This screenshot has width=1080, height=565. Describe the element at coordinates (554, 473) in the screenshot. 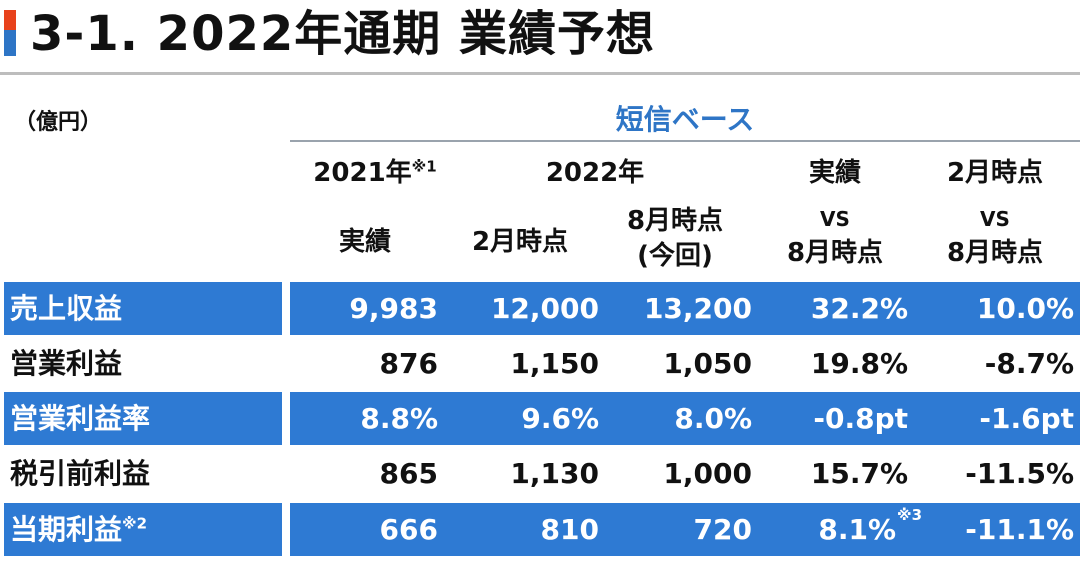

I see `cell-2022-feb: 1,130` at that location.